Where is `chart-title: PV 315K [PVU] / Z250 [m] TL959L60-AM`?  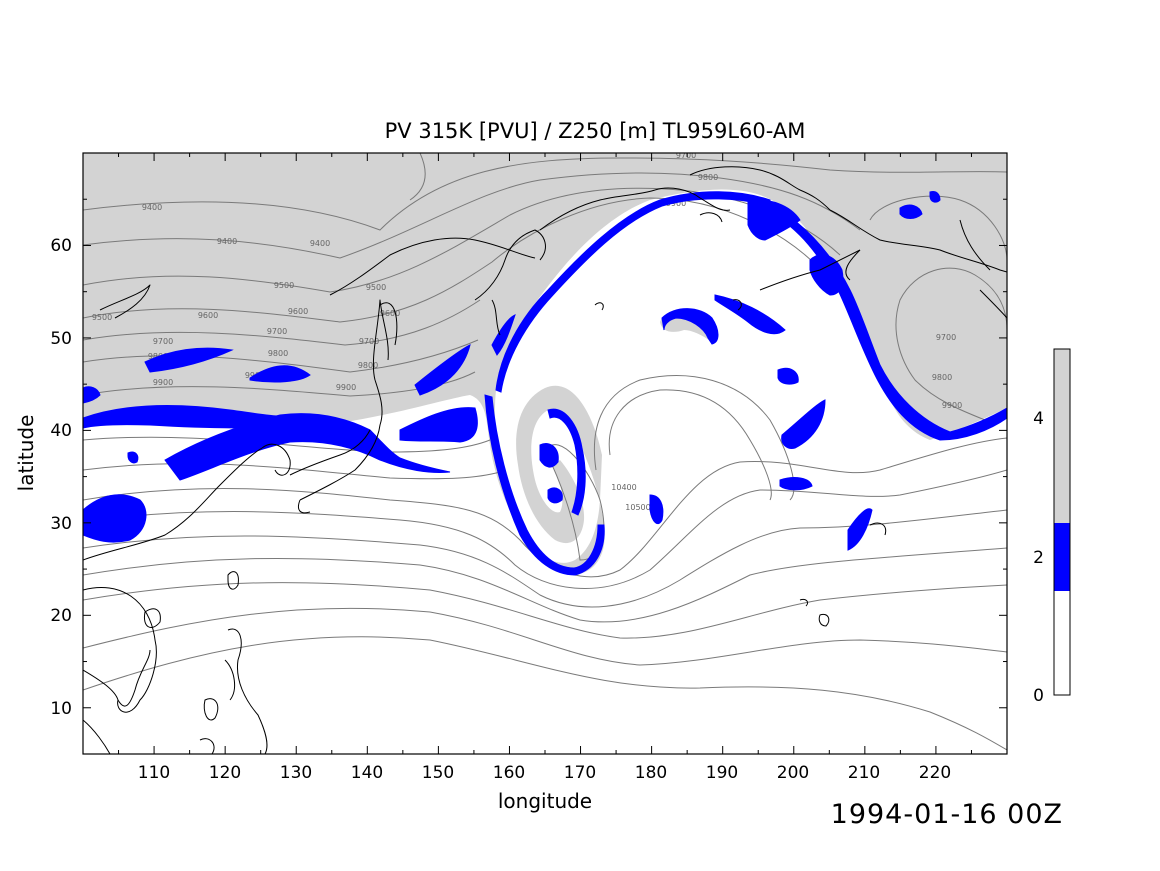
chart-title: PV 315K [PVU] / Z250 [m] TL959L60-AM is located at coordinates (595, 131).